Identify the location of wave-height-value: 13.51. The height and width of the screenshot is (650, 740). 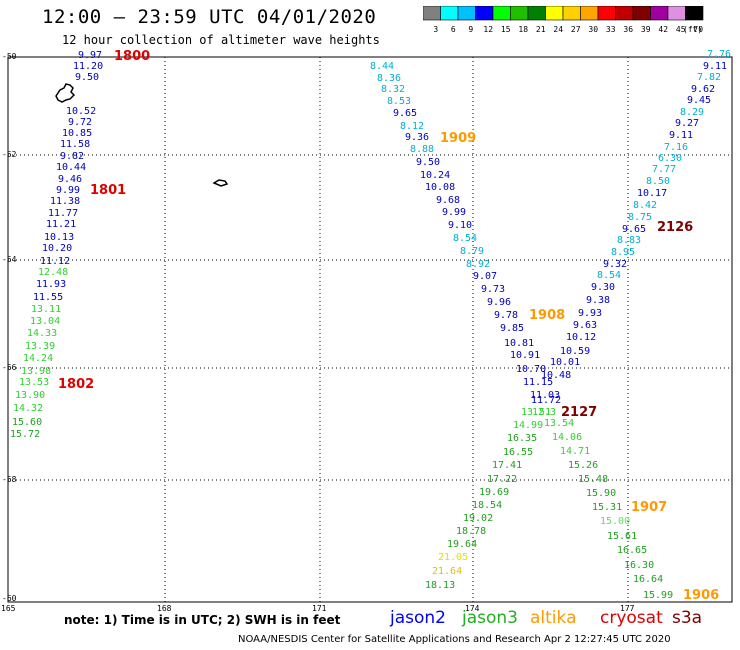
(536, 412).